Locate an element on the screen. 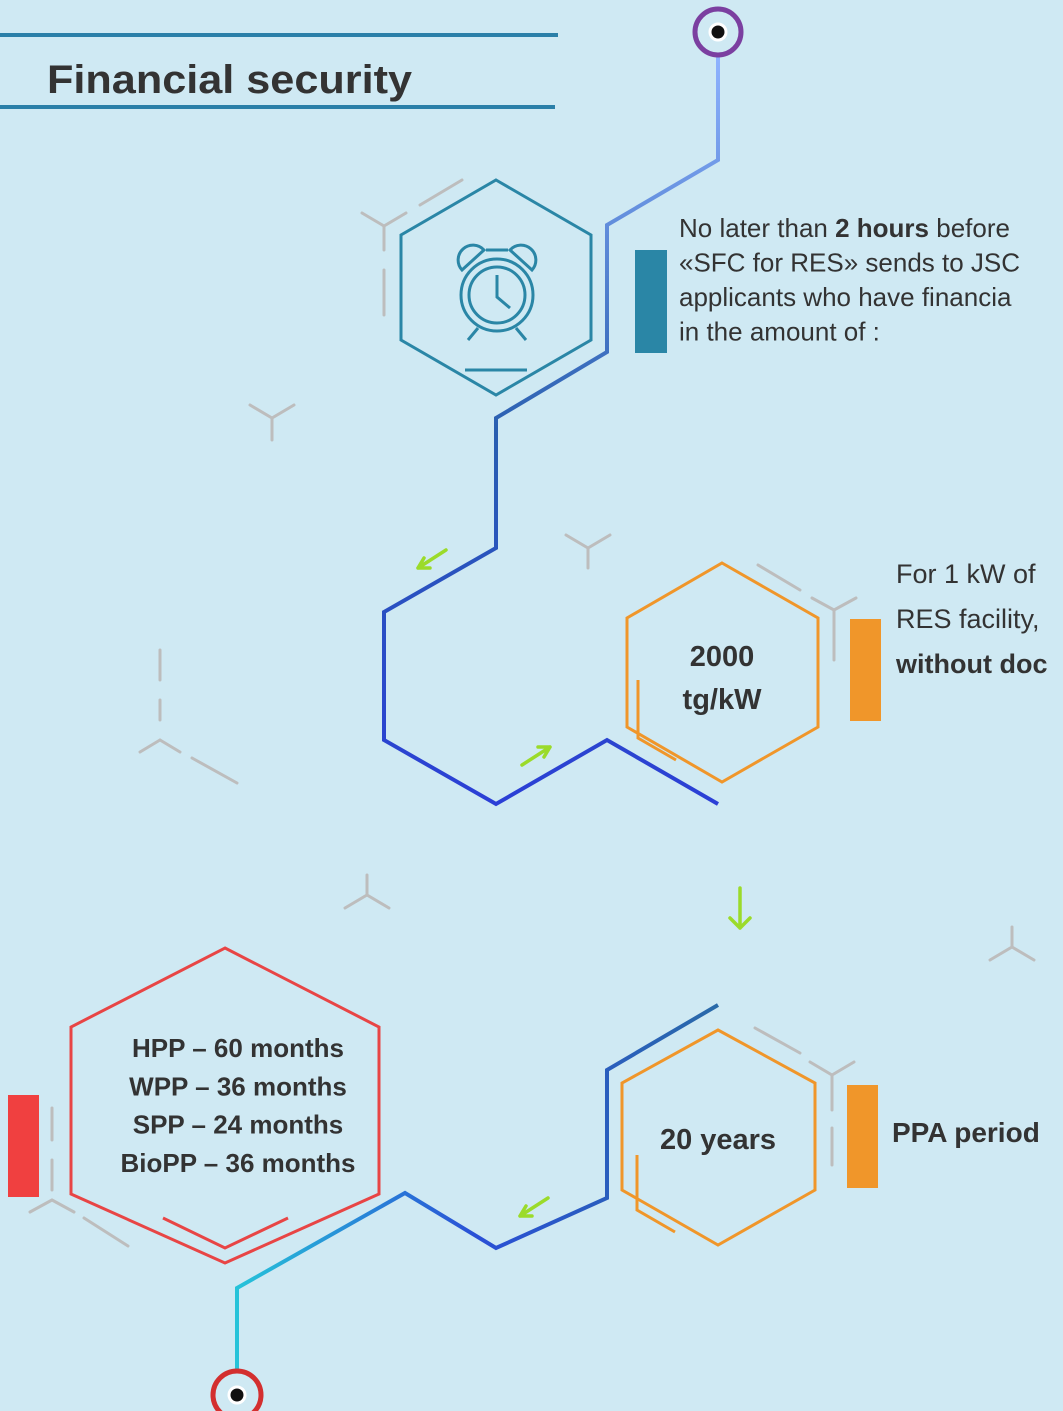 Image resolution: width=1063 pixels, height=1411 pixels. end-node is located at coordinates (237, 1389).